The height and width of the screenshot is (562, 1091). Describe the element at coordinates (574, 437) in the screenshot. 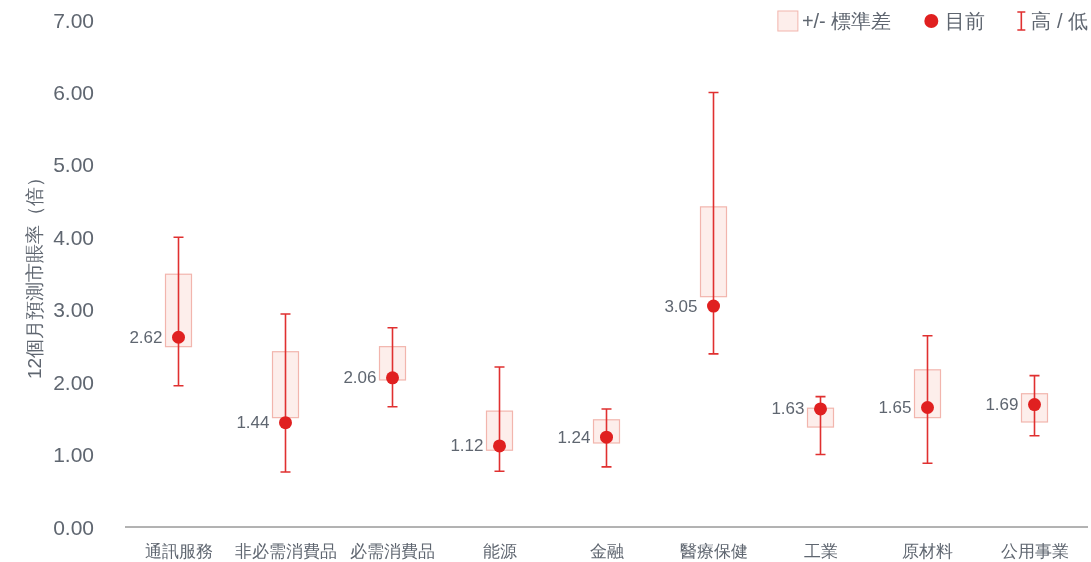

I see `data-label: 1.24` at that location.